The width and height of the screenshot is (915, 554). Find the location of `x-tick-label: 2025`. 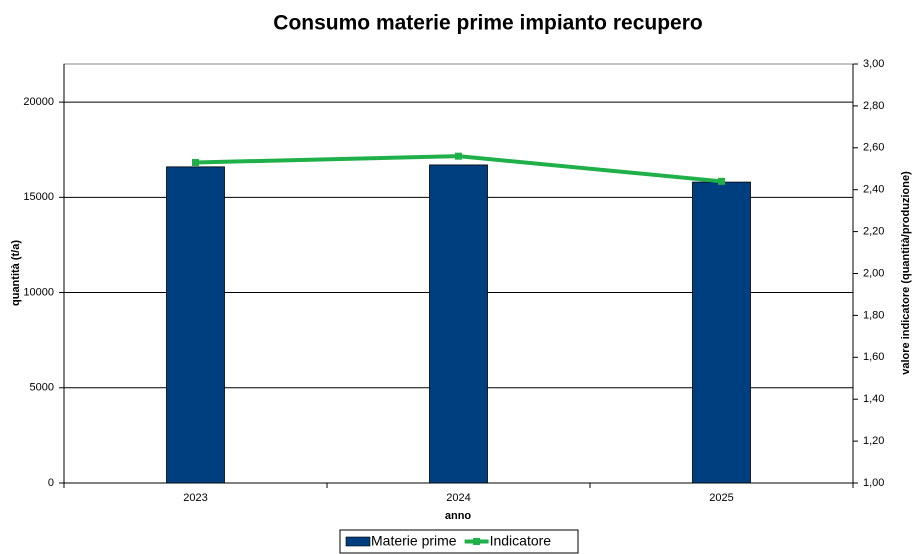

x-tick-label: 2025 is located at coordinates (721, 498).